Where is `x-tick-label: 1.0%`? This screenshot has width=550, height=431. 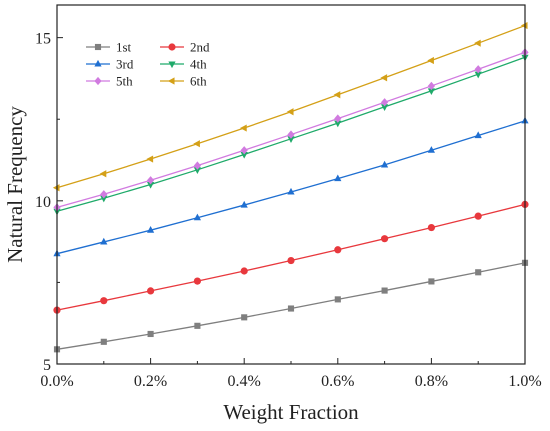 x-tick-label: 1.0% is located at coordinates (524, 381).